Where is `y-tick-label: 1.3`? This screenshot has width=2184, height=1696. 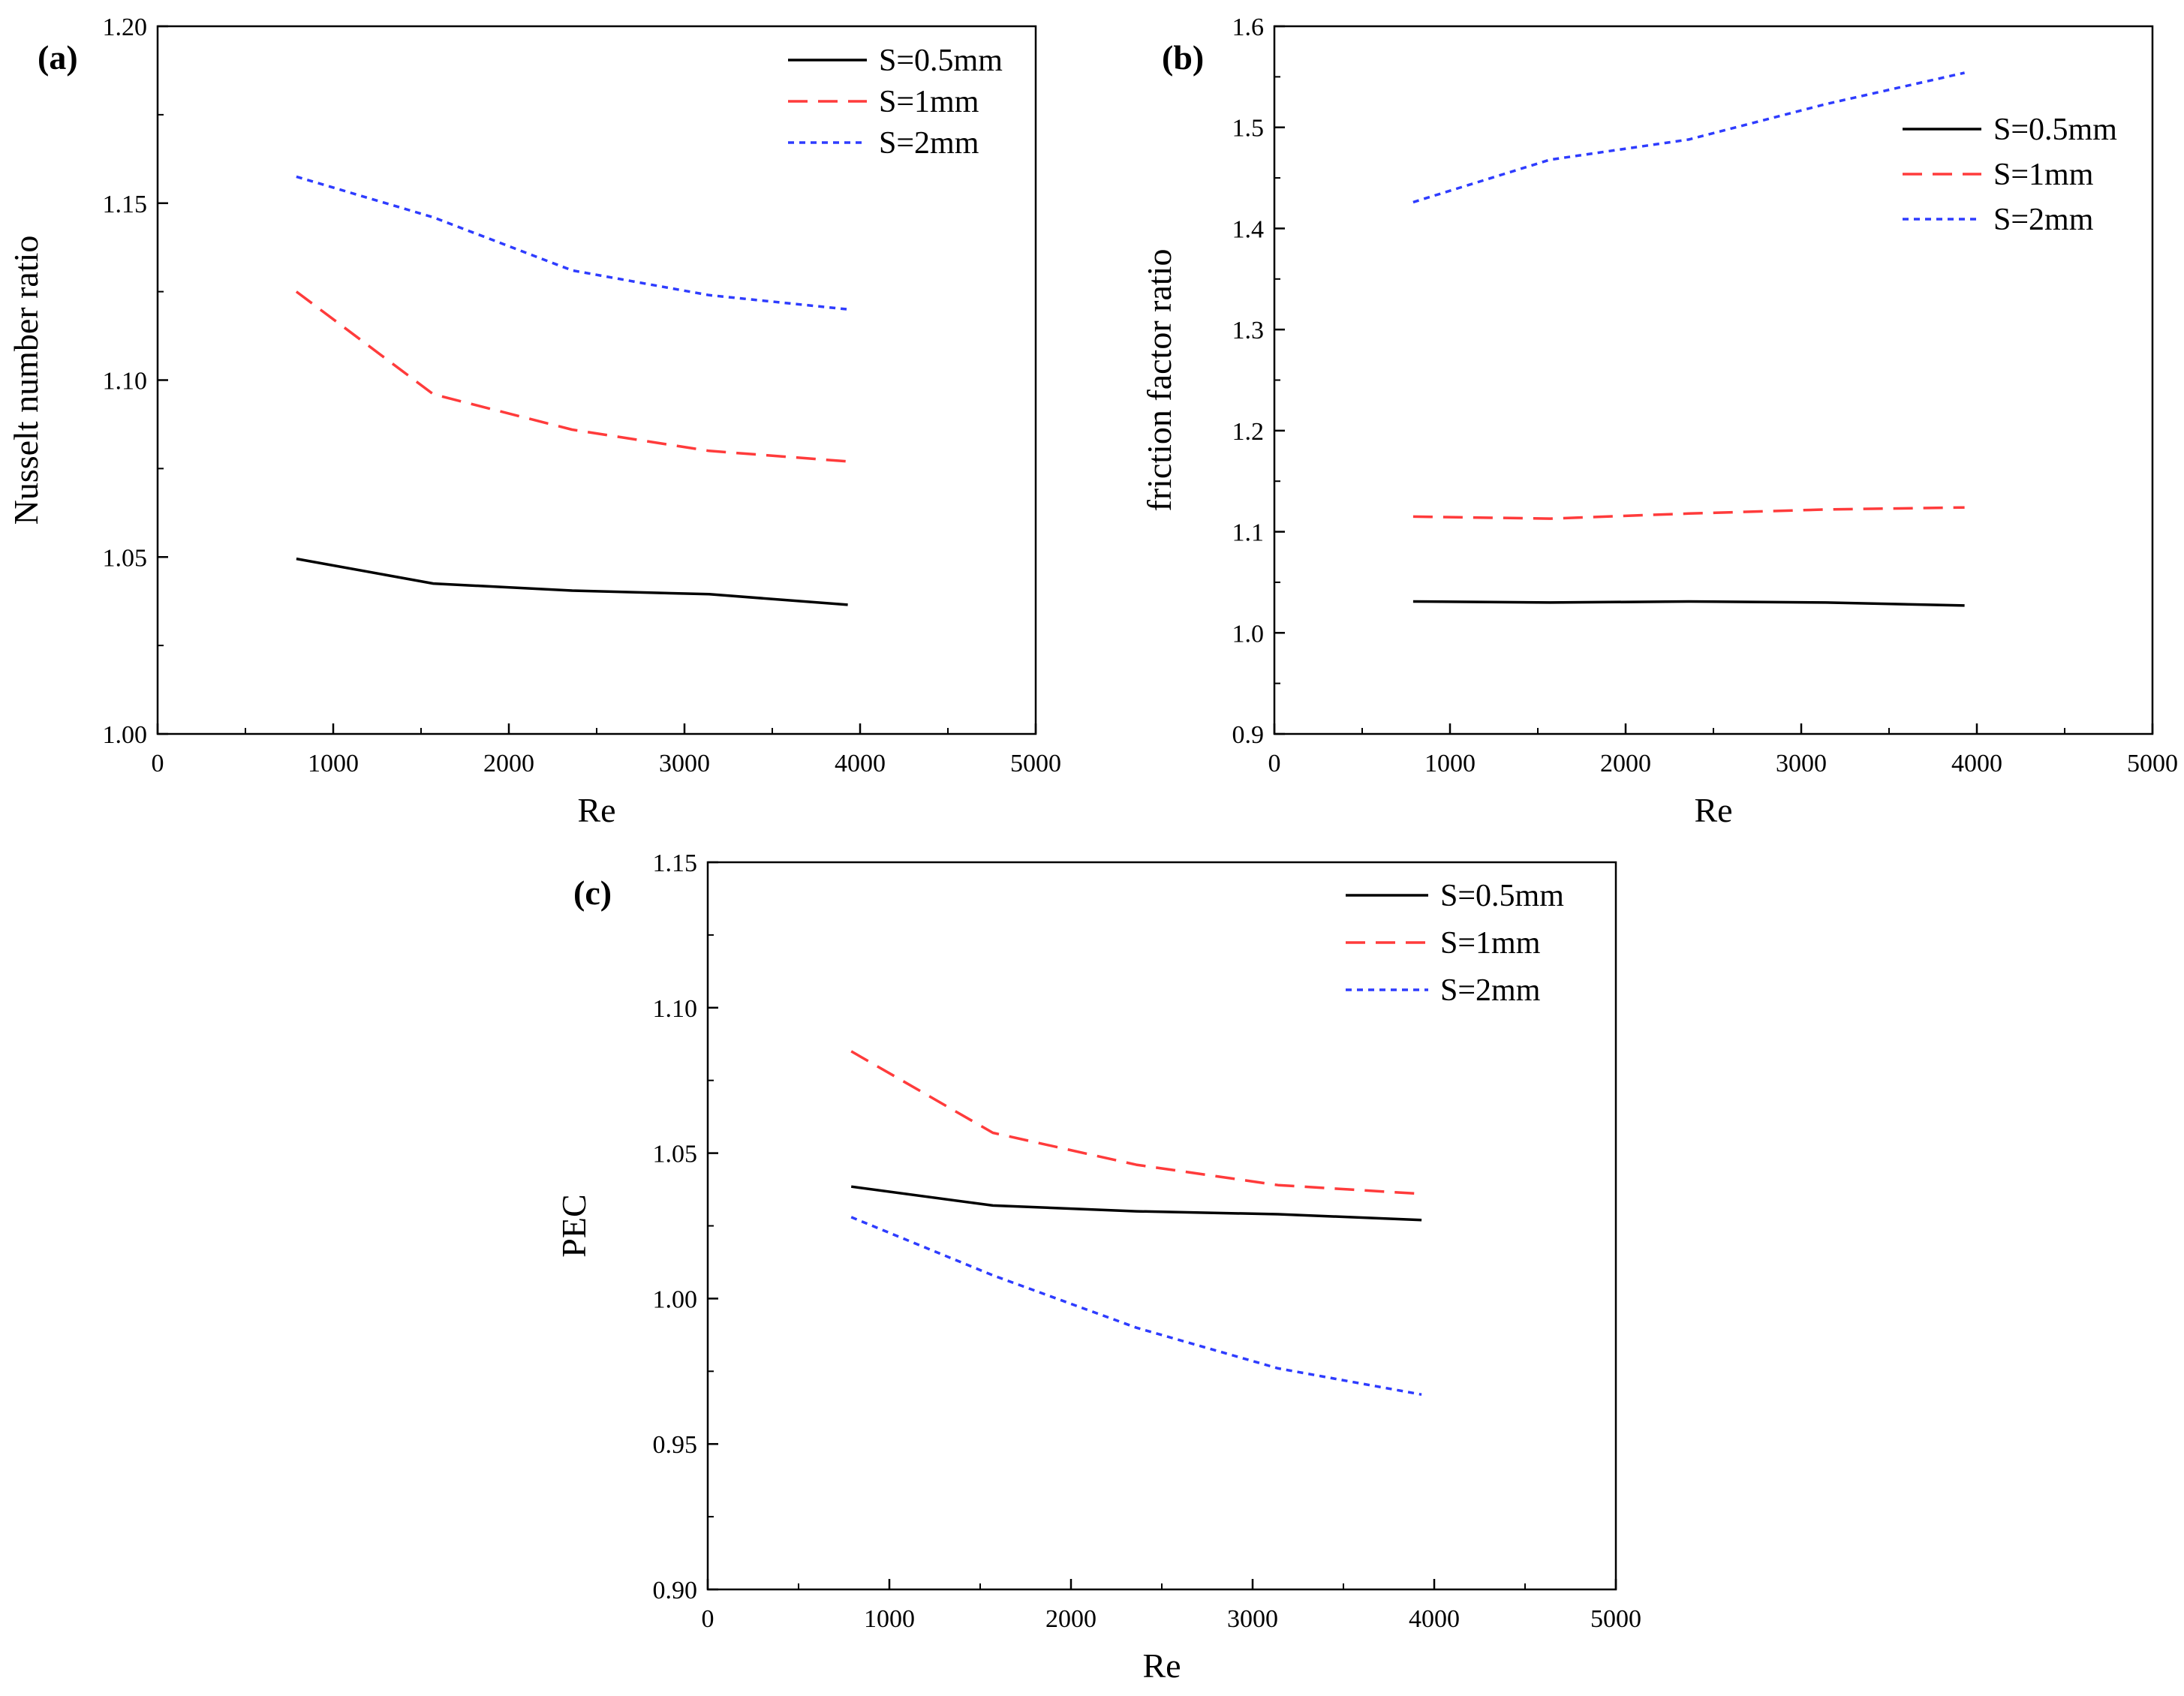 y-tick-label: 1.3 is located at coordinates (1248, 330).